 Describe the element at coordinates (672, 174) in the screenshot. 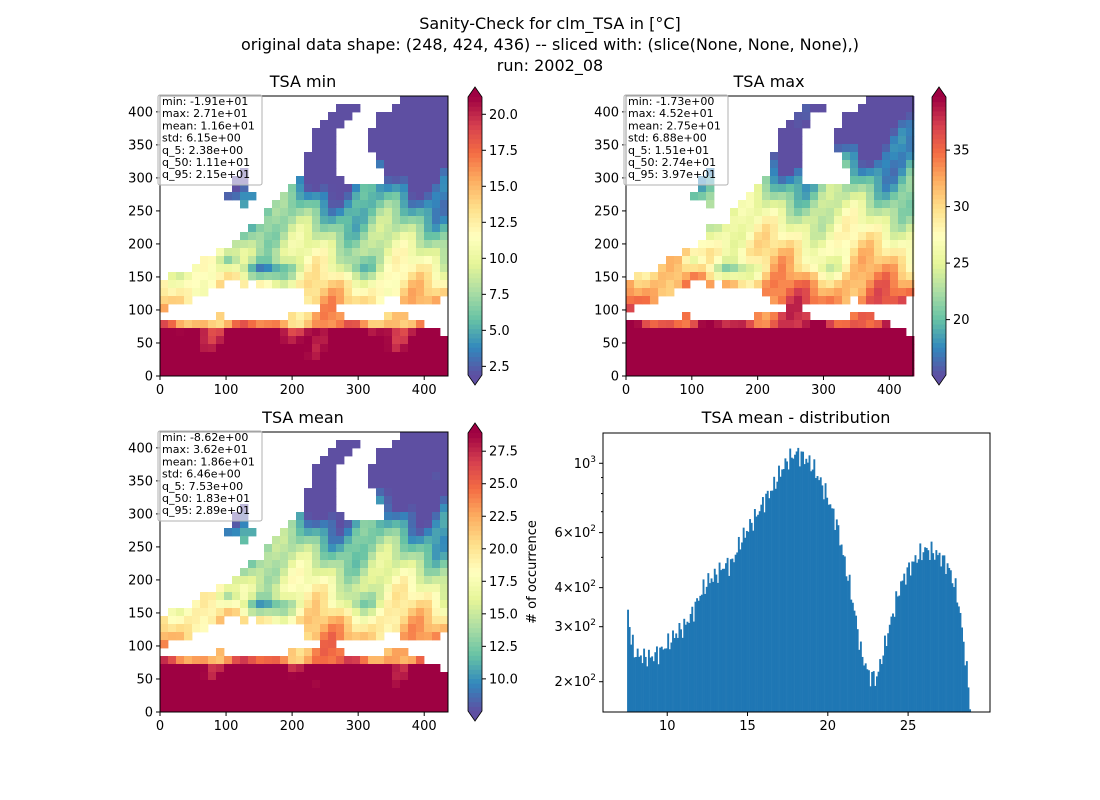

I see `stats-line: q_95: 3.97e+01` at that location.